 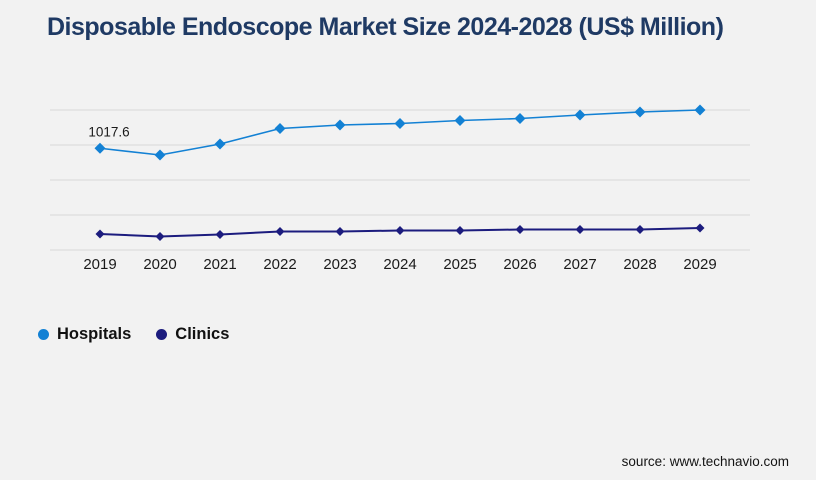 What do you see at coordinates (699, 264) in the screenshot?
I see `x-axis-label: 2029` at bounding box center [699, 264].